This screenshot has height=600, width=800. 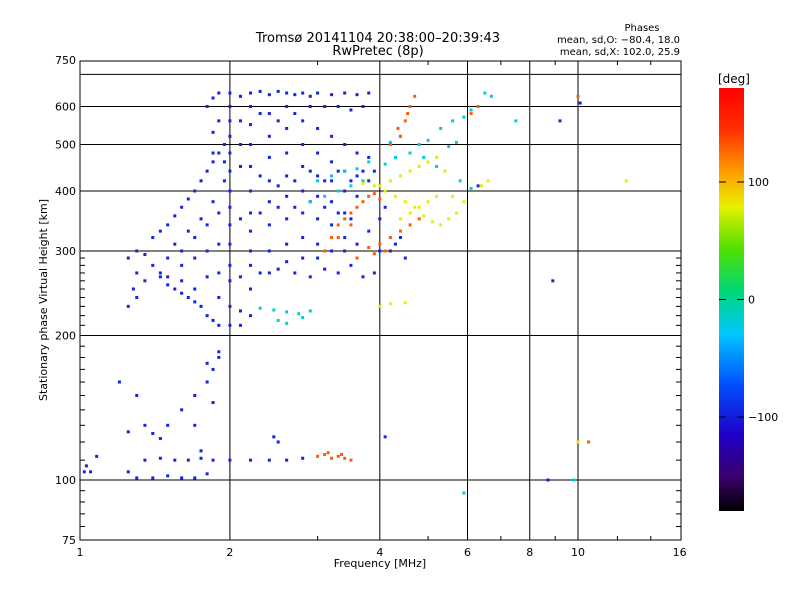 What do you see at coordinates (377, 38) in the screenshot?
I see `chart-title: Tromsø 20141104 20:38:00–20:39:43` at bounding box center [377, 38].